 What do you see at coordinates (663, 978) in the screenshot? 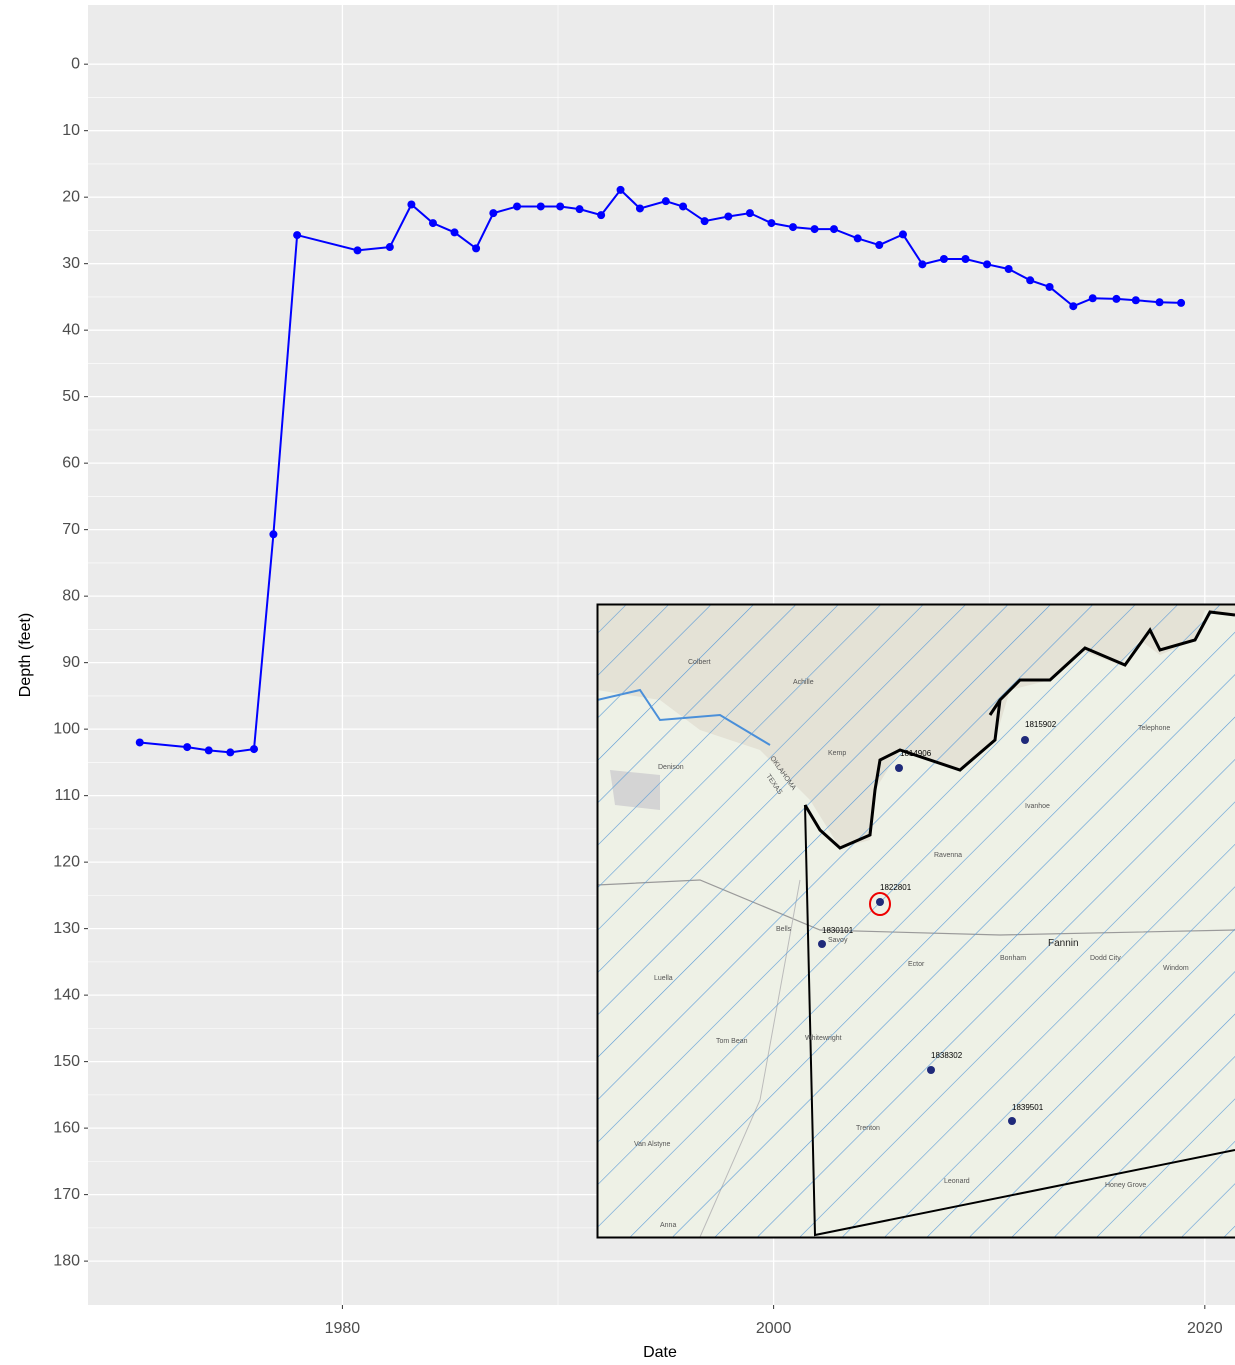
I see `place-label: Luella` at bounding box center [663, 978].